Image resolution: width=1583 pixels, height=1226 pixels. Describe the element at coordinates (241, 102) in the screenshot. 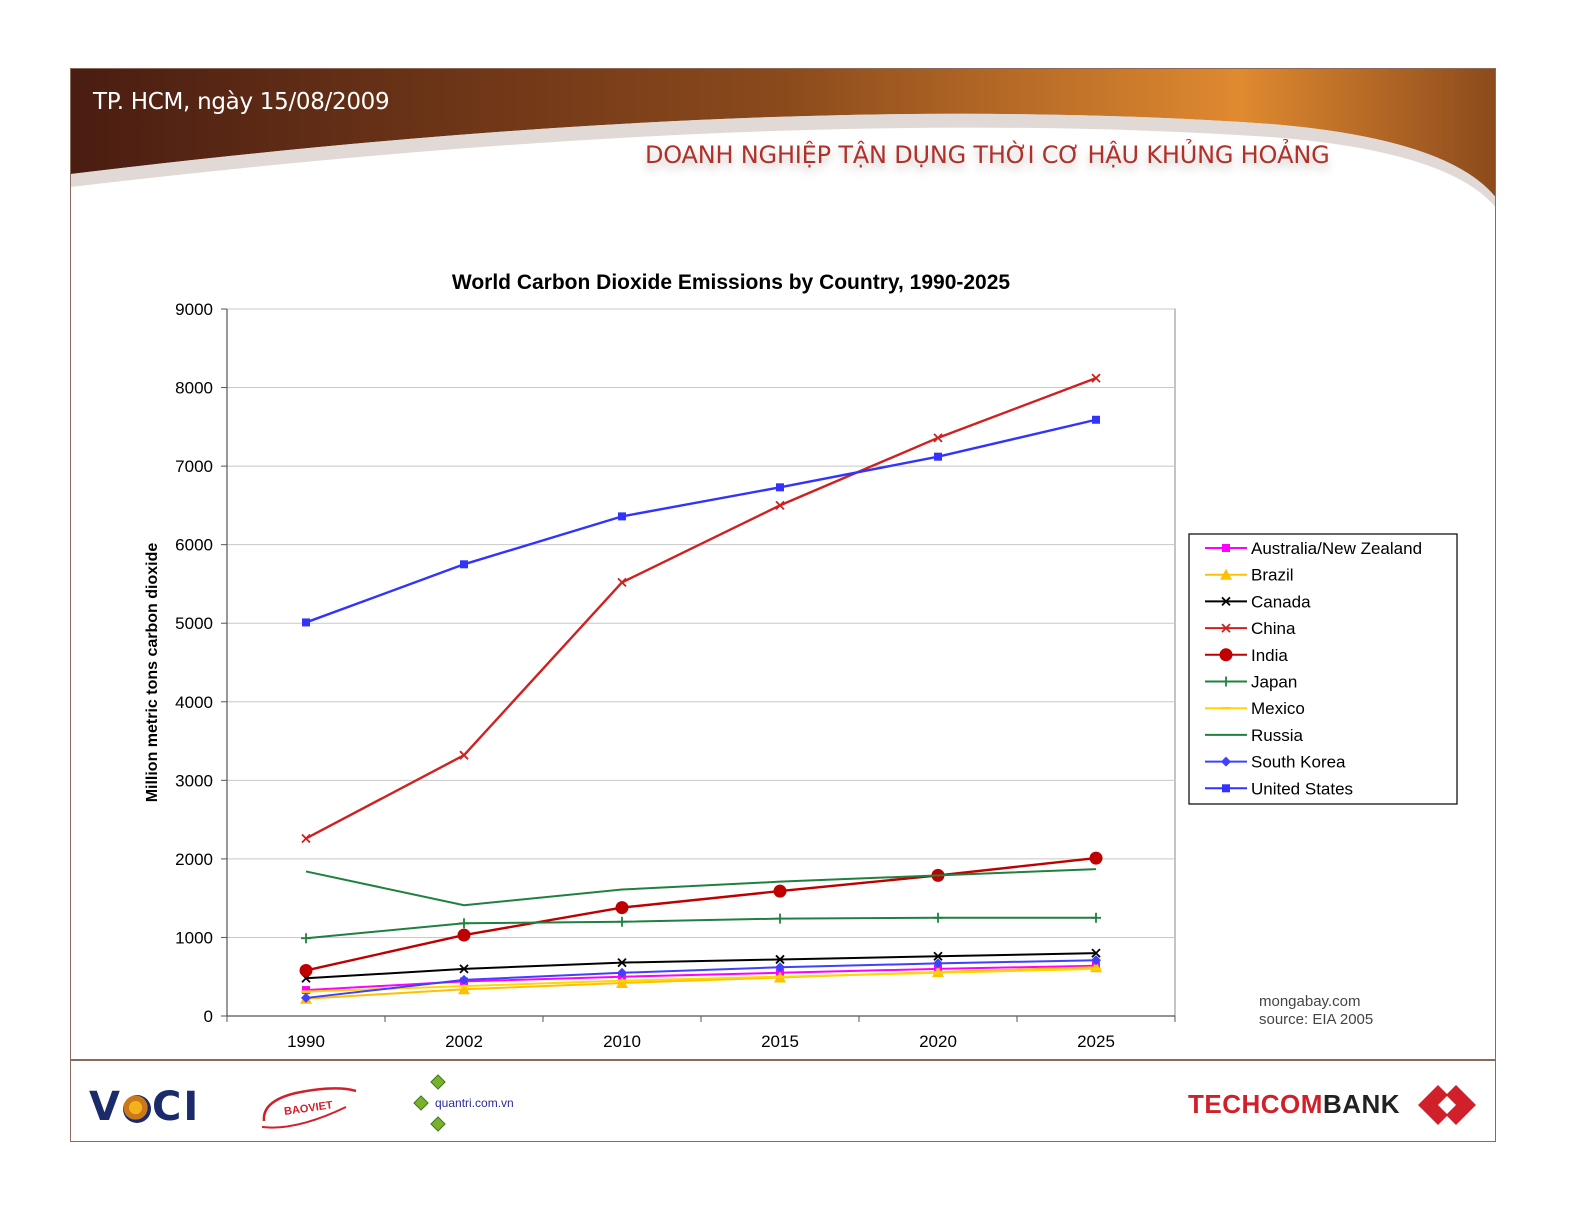

I see `header-date: TP. HCM, ngày 15/08/2009` at that location.